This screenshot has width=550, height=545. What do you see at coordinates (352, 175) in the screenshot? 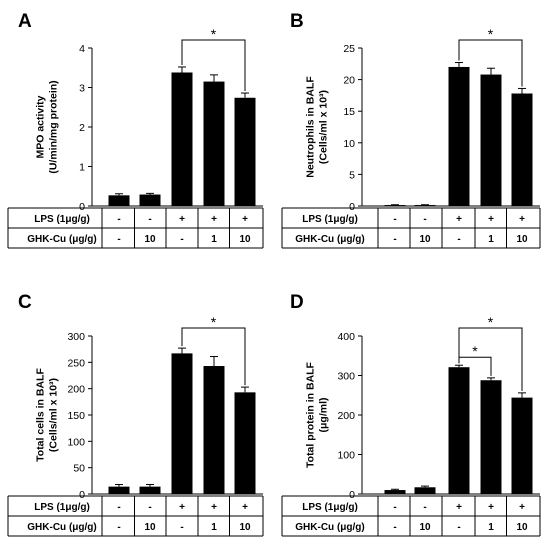
I see `y-tick-label: 5` at bounding box center [352, 175].